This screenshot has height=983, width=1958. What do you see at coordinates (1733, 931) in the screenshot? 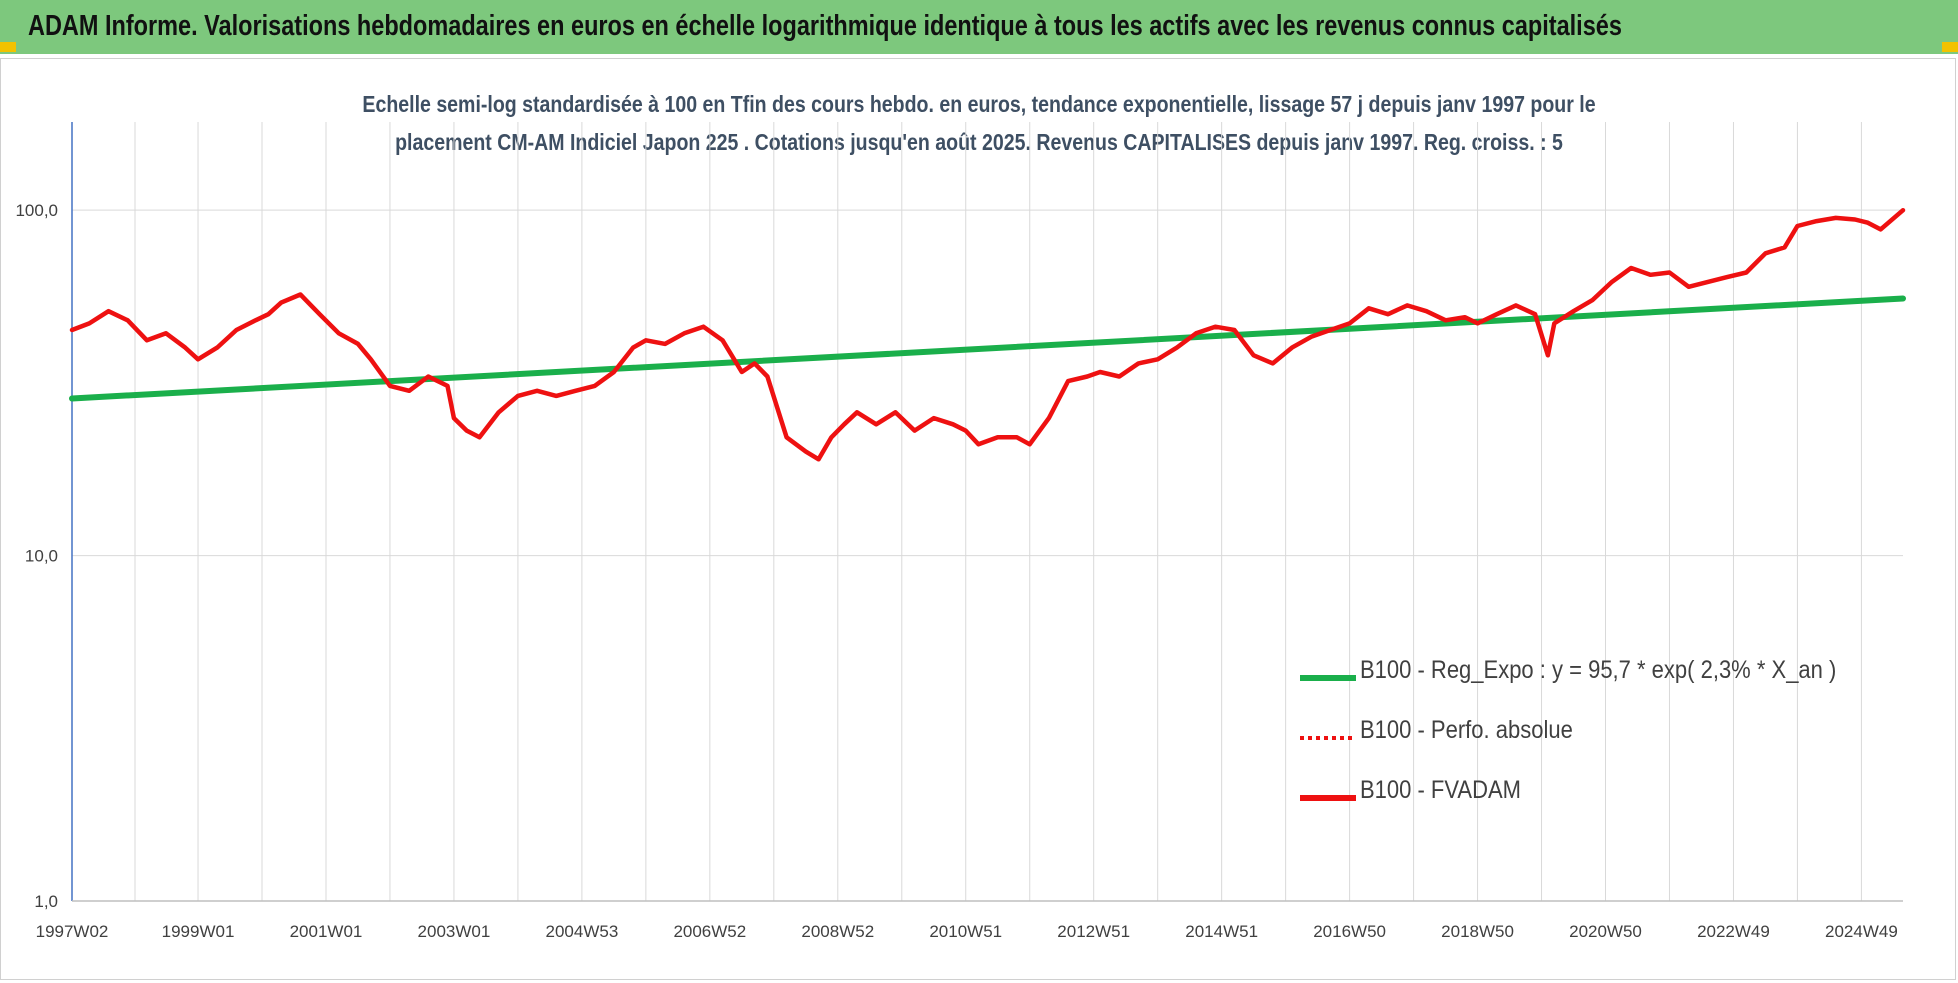
I see `x-tick-label: 2022W49` at bounding box center [1733, 931].